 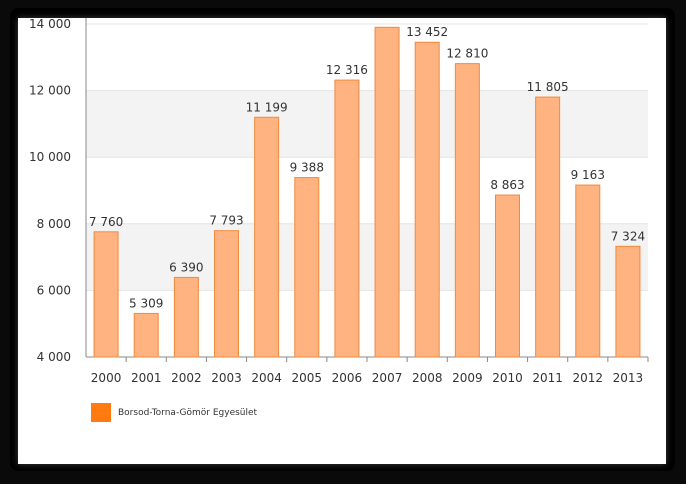 What do you see at coordinates (427, 32) in the screenshot?
I see `data-label: 13 452` at bounding box center [427, 32].